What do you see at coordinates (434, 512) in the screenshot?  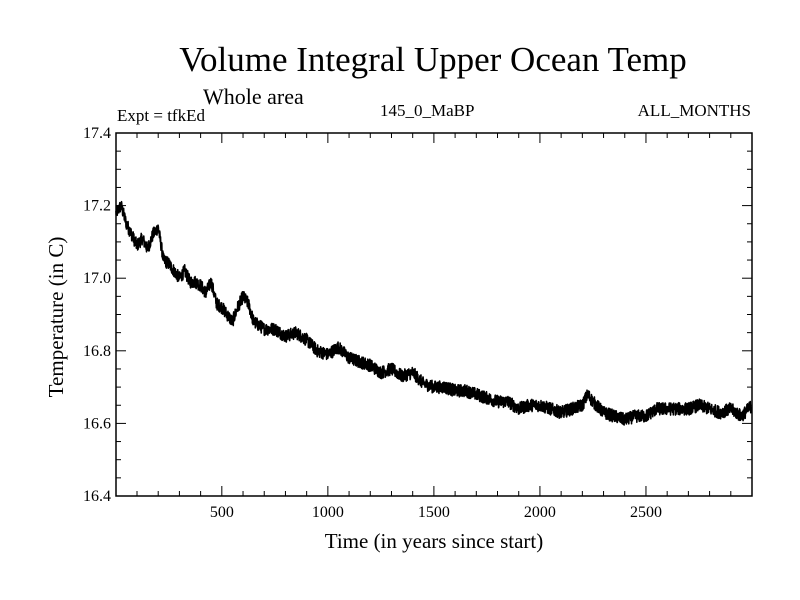 I see `x-tick-label: 1500` at bounding box center [434, 512].